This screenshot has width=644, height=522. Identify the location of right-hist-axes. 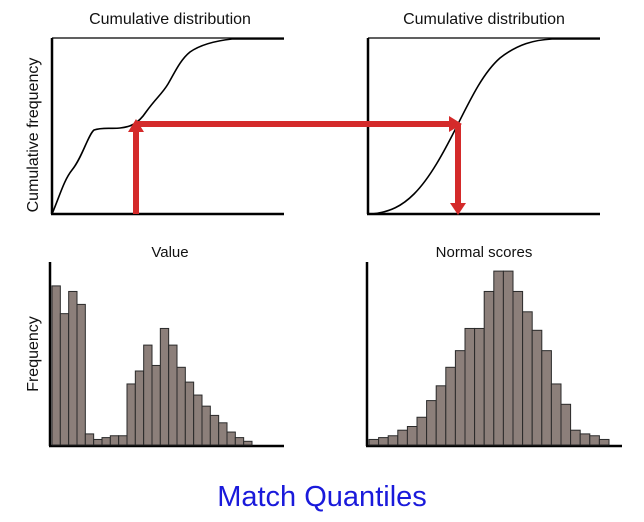
(493, 355).